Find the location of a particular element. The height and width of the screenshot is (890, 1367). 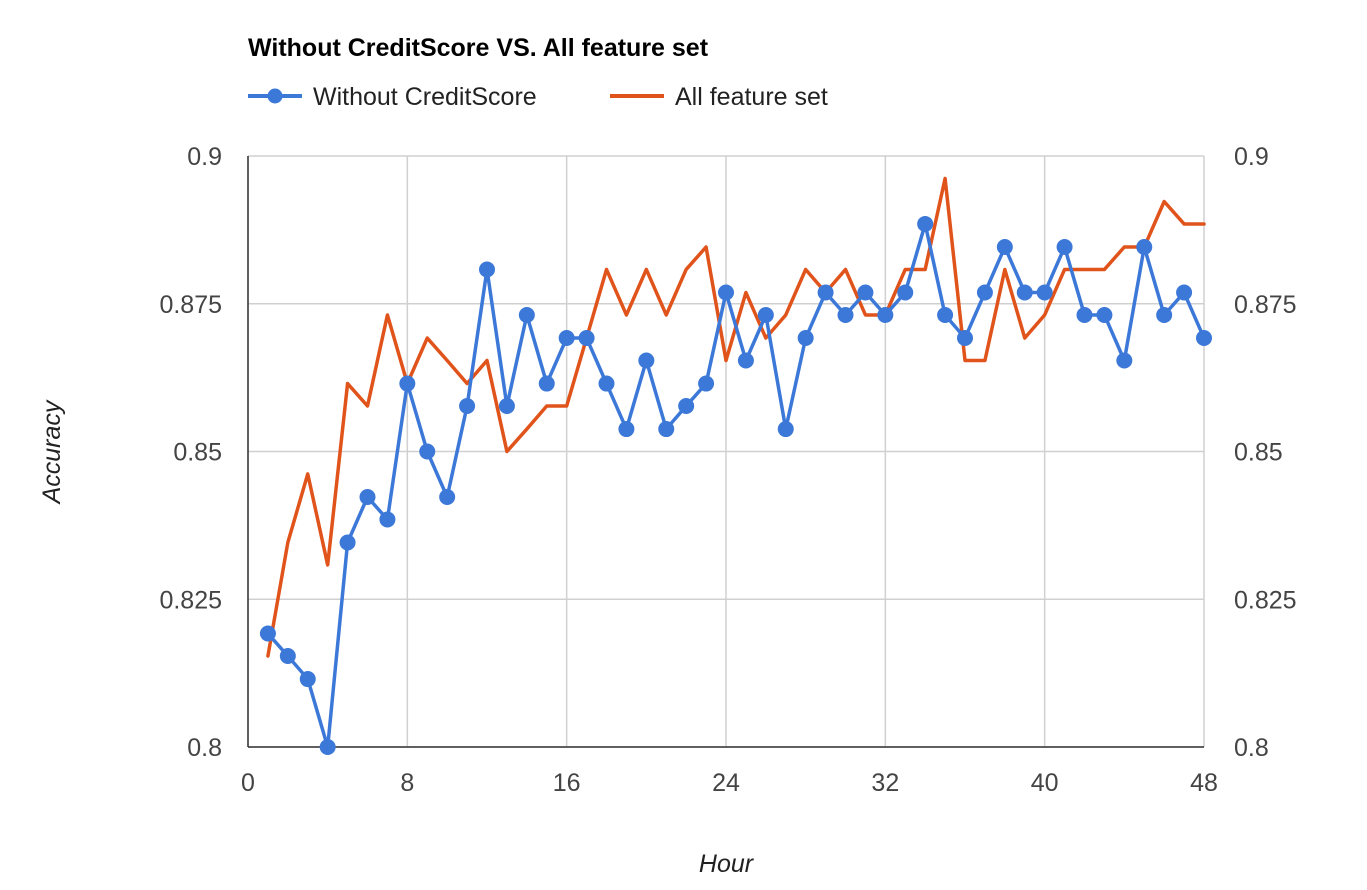

y-tick-label-left: 0.8 is located at coordinates (204, 748).